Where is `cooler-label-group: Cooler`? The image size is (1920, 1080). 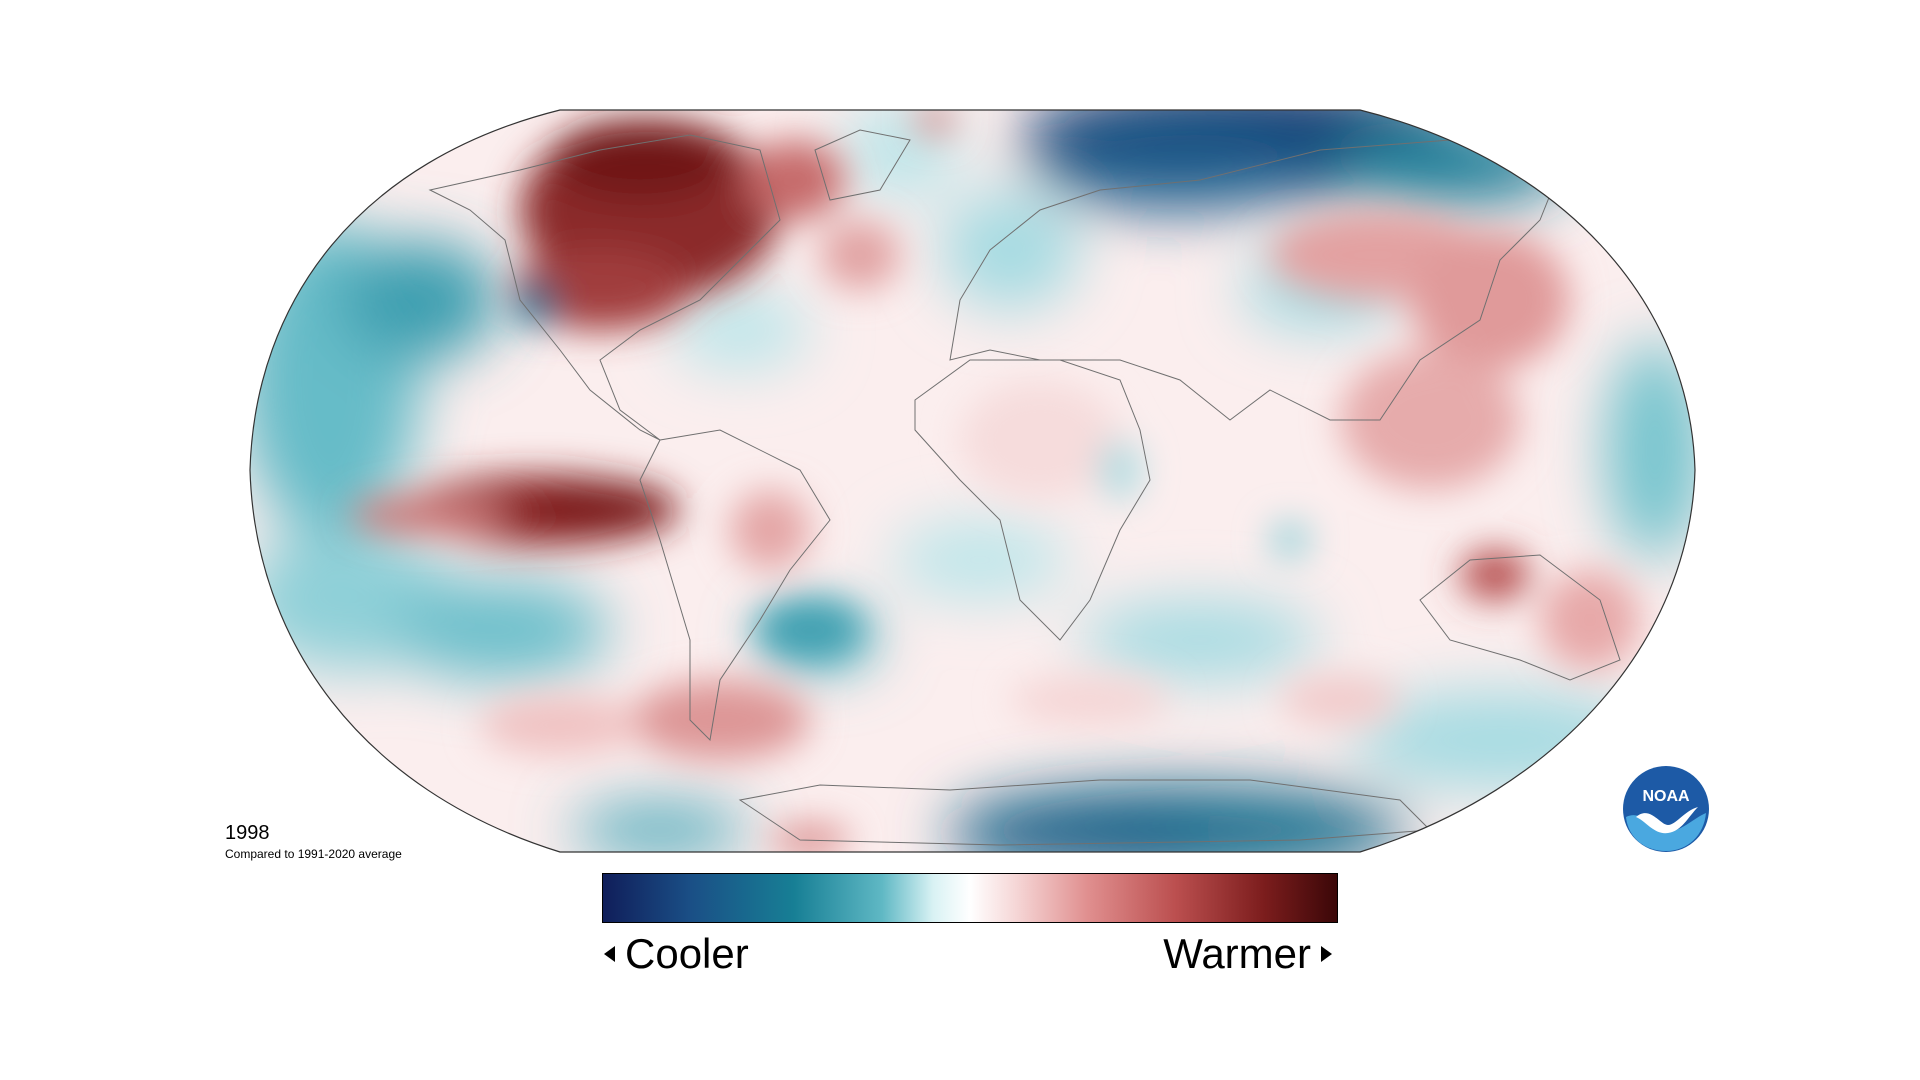 cooler-label-group: Cooler is located at coordinates (676, 954).